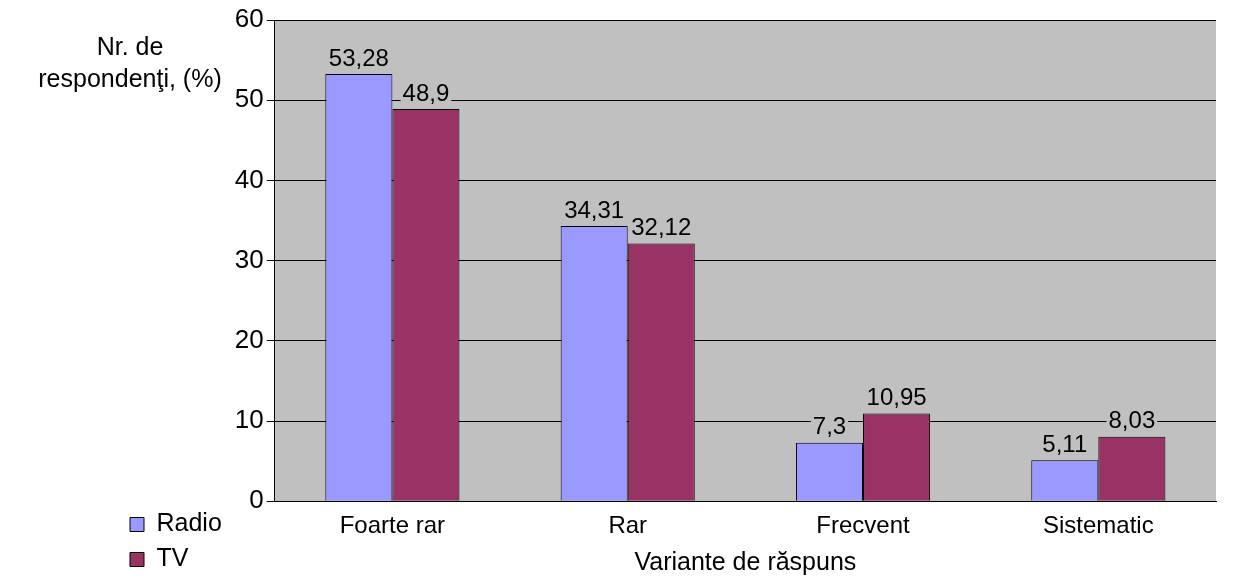 The height and width of the screenshot is (582, 1246). Describe the element at coordinates (189, 522) in the screenshot. I see `legend-label: Radio` at that location.